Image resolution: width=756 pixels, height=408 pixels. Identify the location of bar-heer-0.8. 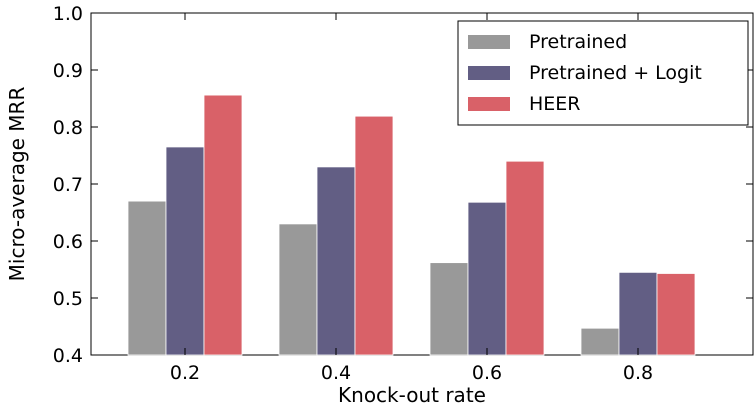
(676, 314).